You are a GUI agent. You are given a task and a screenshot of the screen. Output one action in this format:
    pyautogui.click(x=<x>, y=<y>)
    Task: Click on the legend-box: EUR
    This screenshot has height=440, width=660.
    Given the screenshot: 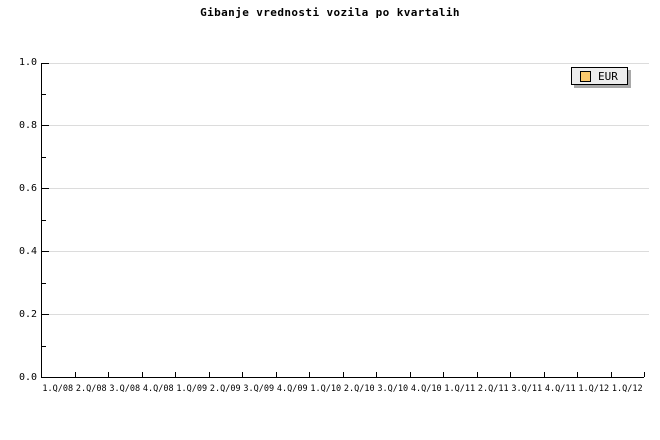 What is the action you would take?
    pyautogui.click(x=599, y=76)
    